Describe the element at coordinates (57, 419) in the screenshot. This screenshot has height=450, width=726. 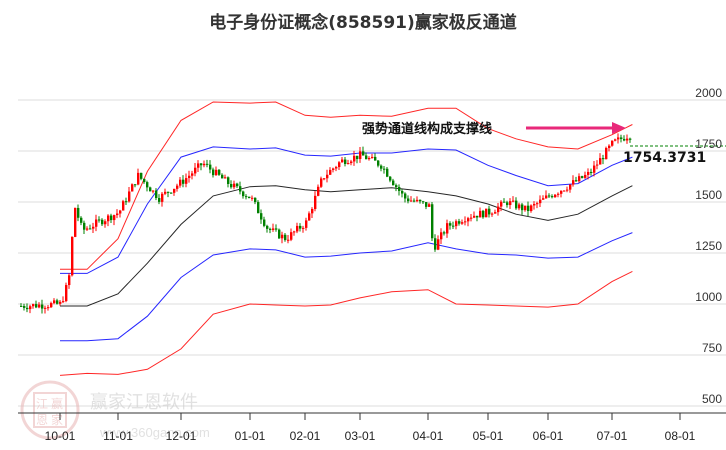
I see `watermark-seal-char: 家` at that location.